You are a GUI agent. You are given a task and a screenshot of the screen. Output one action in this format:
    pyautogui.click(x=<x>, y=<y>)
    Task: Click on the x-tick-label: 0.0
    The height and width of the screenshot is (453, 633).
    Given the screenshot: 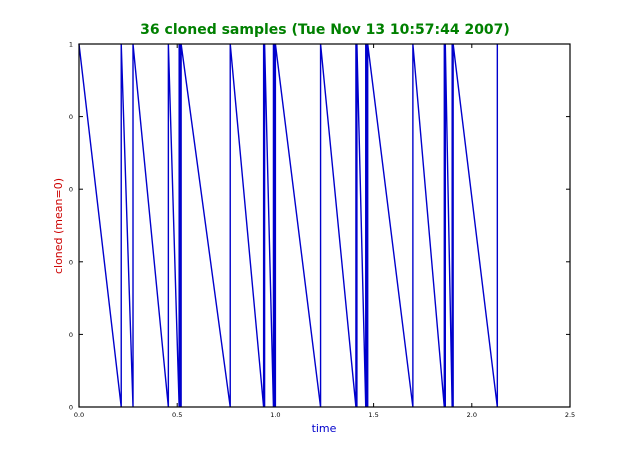 What is the action you would take?
    pyautogui.click(x=79, y=415)
    